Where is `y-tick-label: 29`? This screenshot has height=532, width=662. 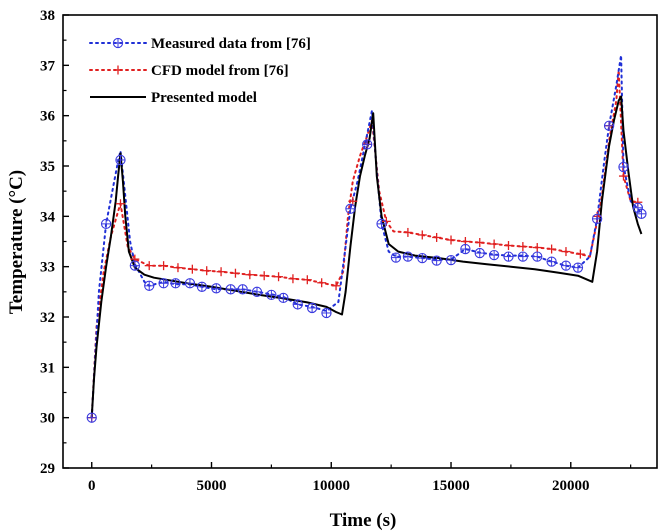
y-tick-label: 29 is located at coordinates (47, 469).